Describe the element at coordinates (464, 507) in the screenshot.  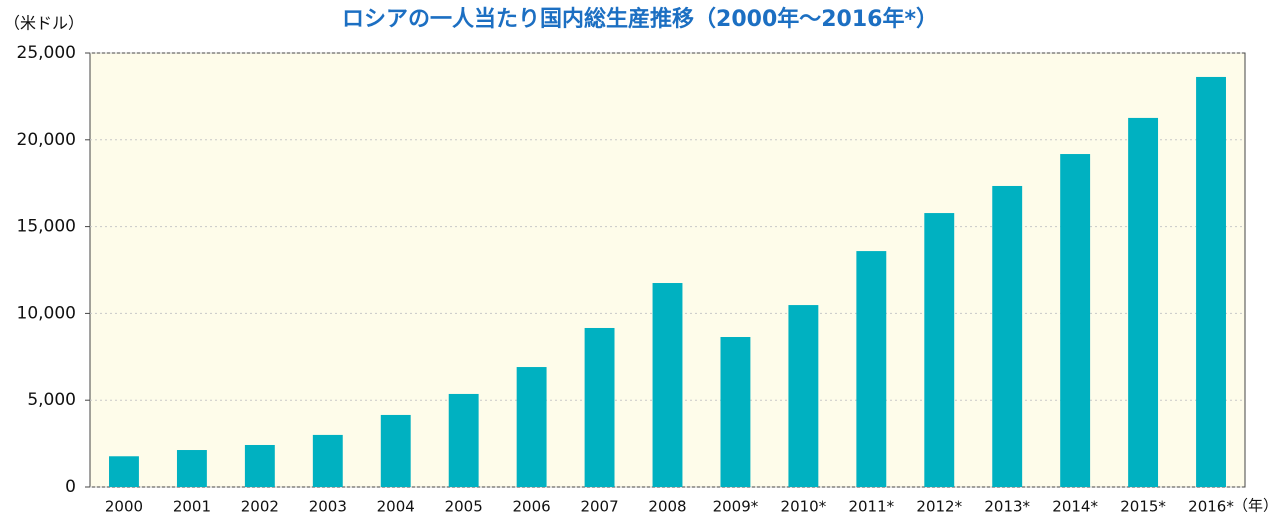
I see `x-tick-label: 2005` at that location.